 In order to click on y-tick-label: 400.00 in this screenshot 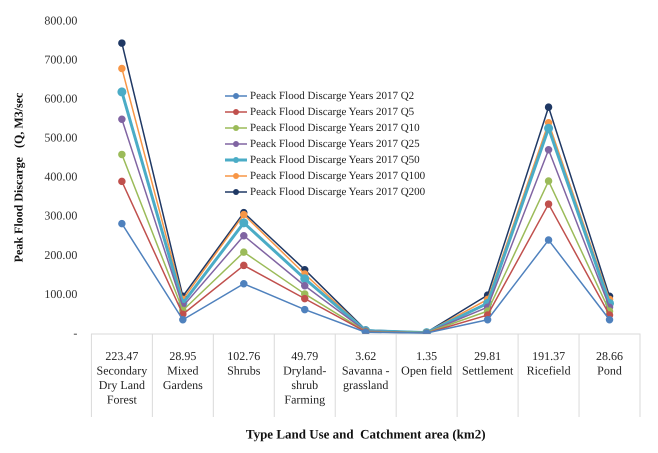, I will do `click(61, 177)`.